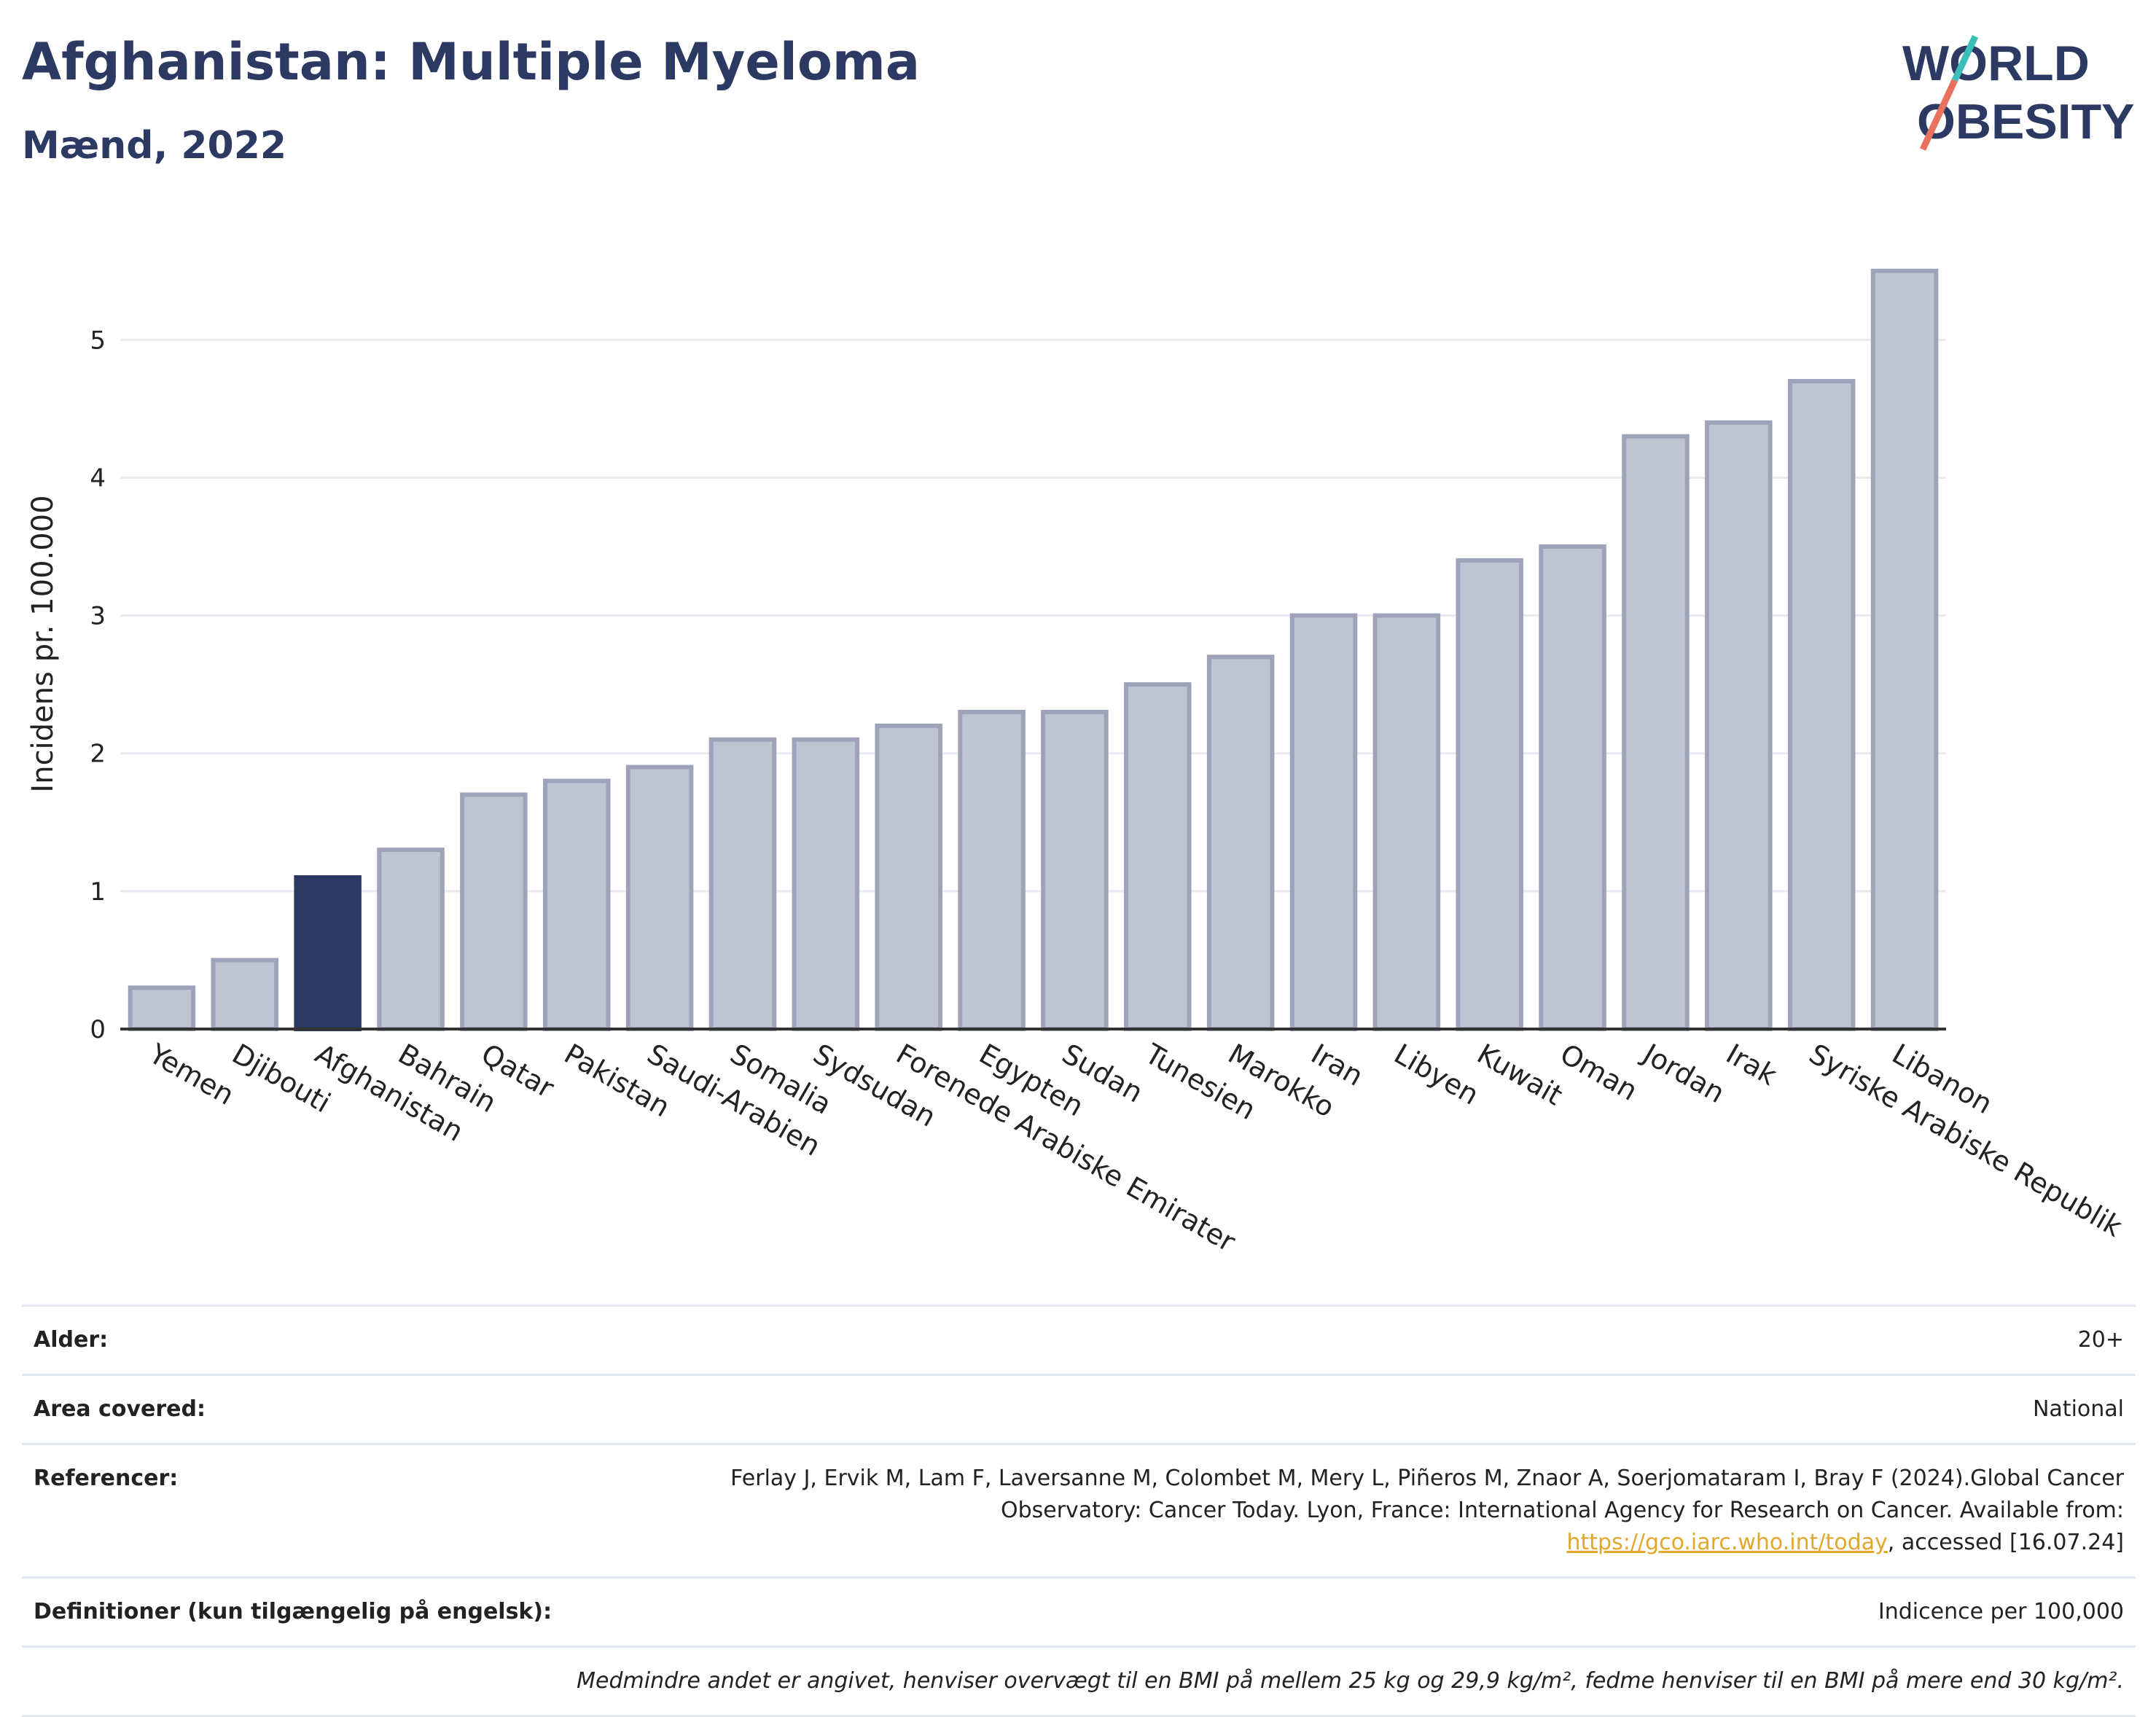 This screenshot has height=1717, width=2156. Describe the element at coordinates (659, 897) in the screenshot. I see `bar-saudi-arabien` at that location.